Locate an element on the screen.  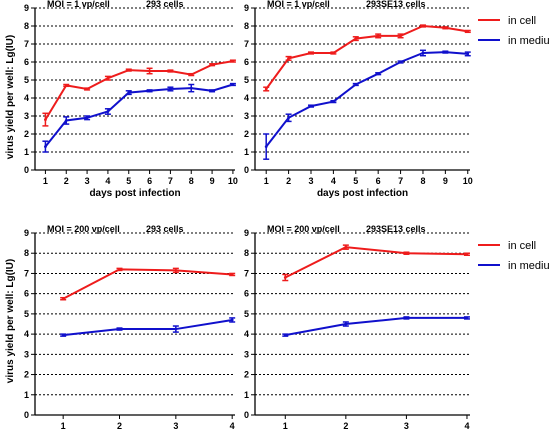
panel-title-cells: 293SE13 cells is located at coordinates (396, 4).